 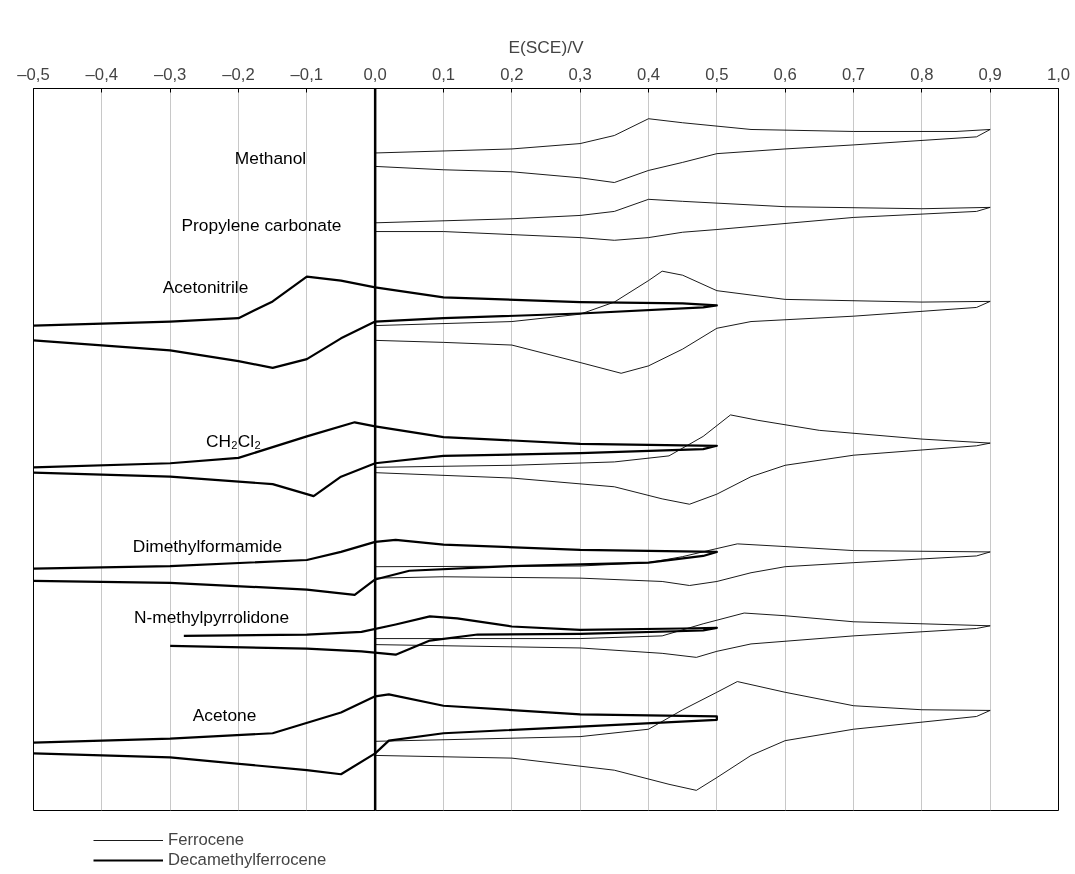 What do you see at coordinates (1058, 74) in the screenshot?
I see `x-tick-label: 1,0` at bounding box center [1058, 74].